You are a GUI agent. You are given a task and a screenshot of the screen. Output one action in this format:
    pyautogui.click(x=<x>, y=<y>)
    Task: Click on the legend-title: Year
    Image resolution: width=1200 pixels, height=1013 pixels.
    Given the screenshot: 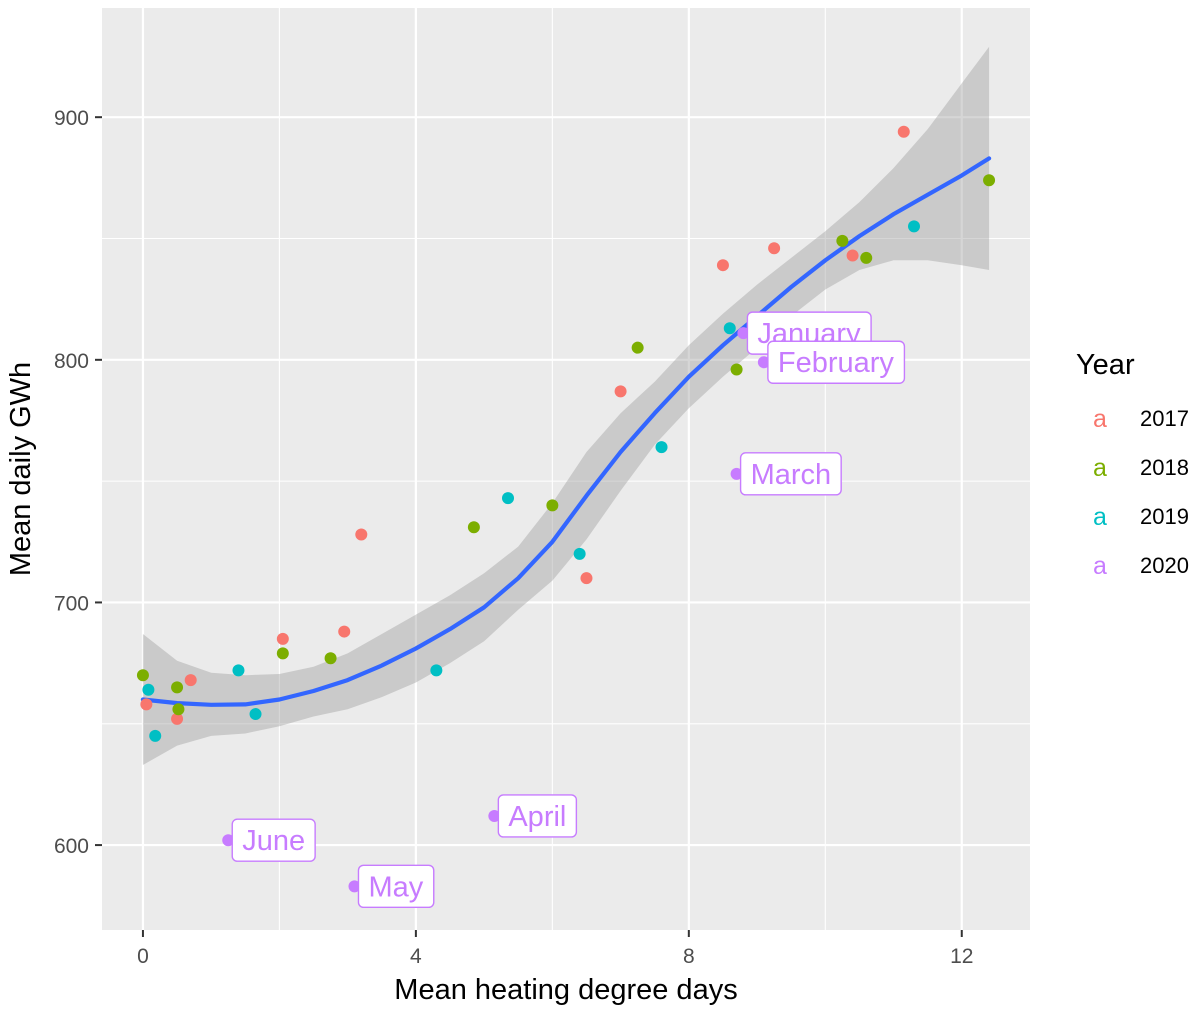 What is the action you would take?
    pyautogui.click(x=1105, y=365)
    